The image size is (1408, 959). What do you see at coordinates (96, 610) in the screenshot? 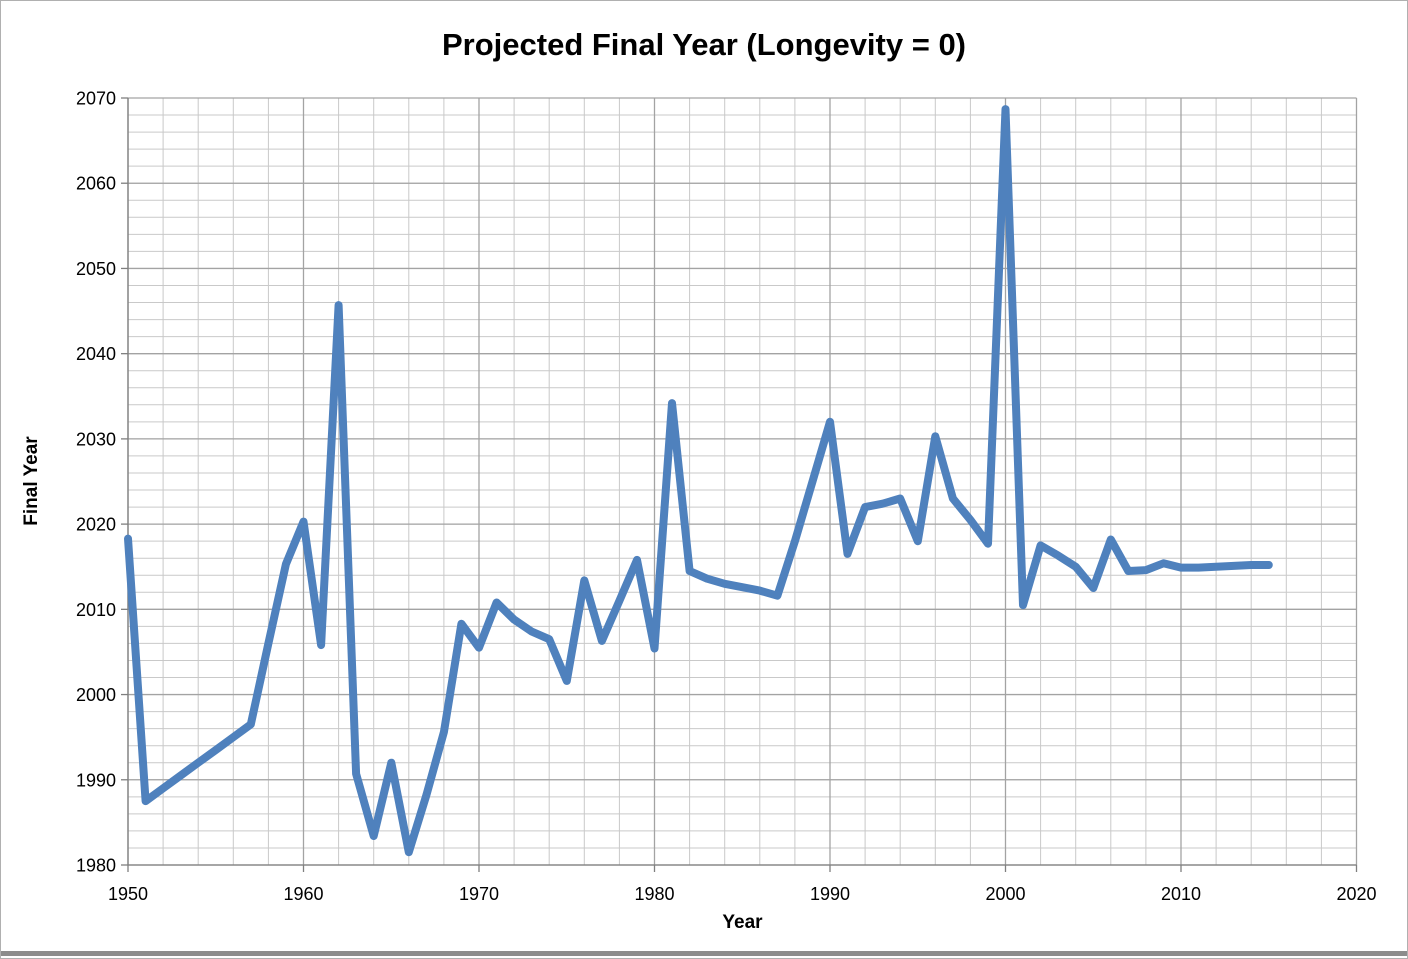
I see `y-axis-tick-label: 2010` at bounding box center [96, 610].